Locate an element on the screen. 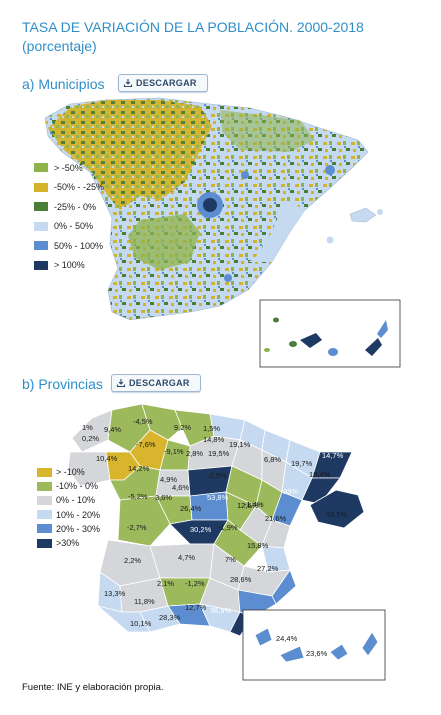  legend-item: -50% - -25% is located at coordinates (69, 188).